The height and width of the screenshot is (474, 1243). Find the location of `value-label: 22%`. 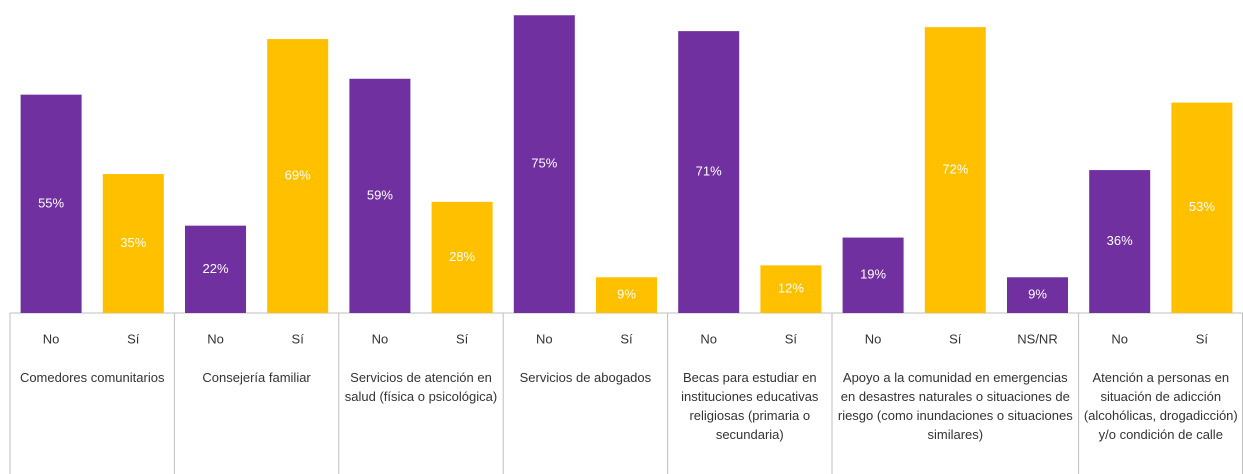

value-label: 22% is located at coordinates (215, 268).